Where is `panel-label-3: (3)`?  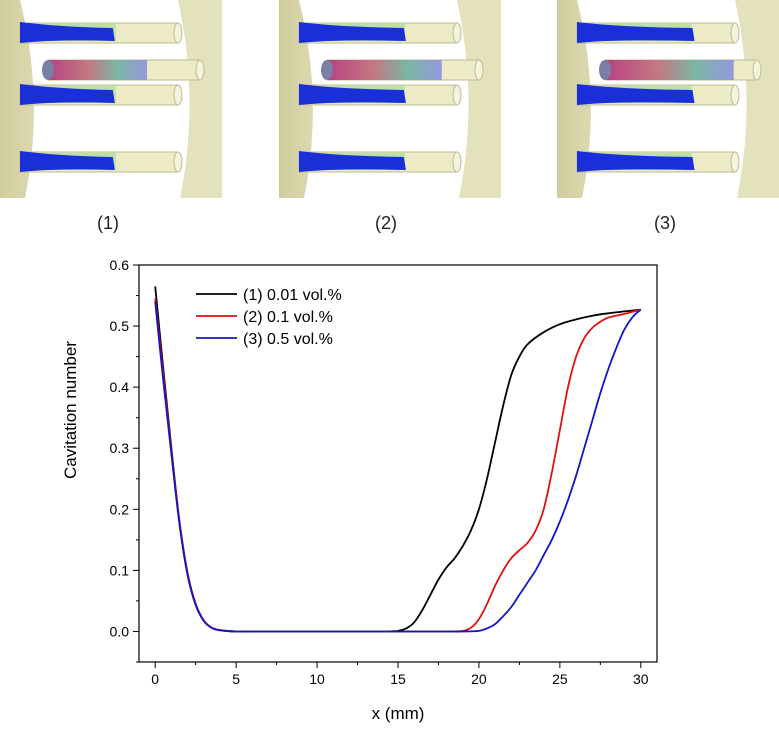
panel-label-3: (3) is located at coordinates (665, 223).